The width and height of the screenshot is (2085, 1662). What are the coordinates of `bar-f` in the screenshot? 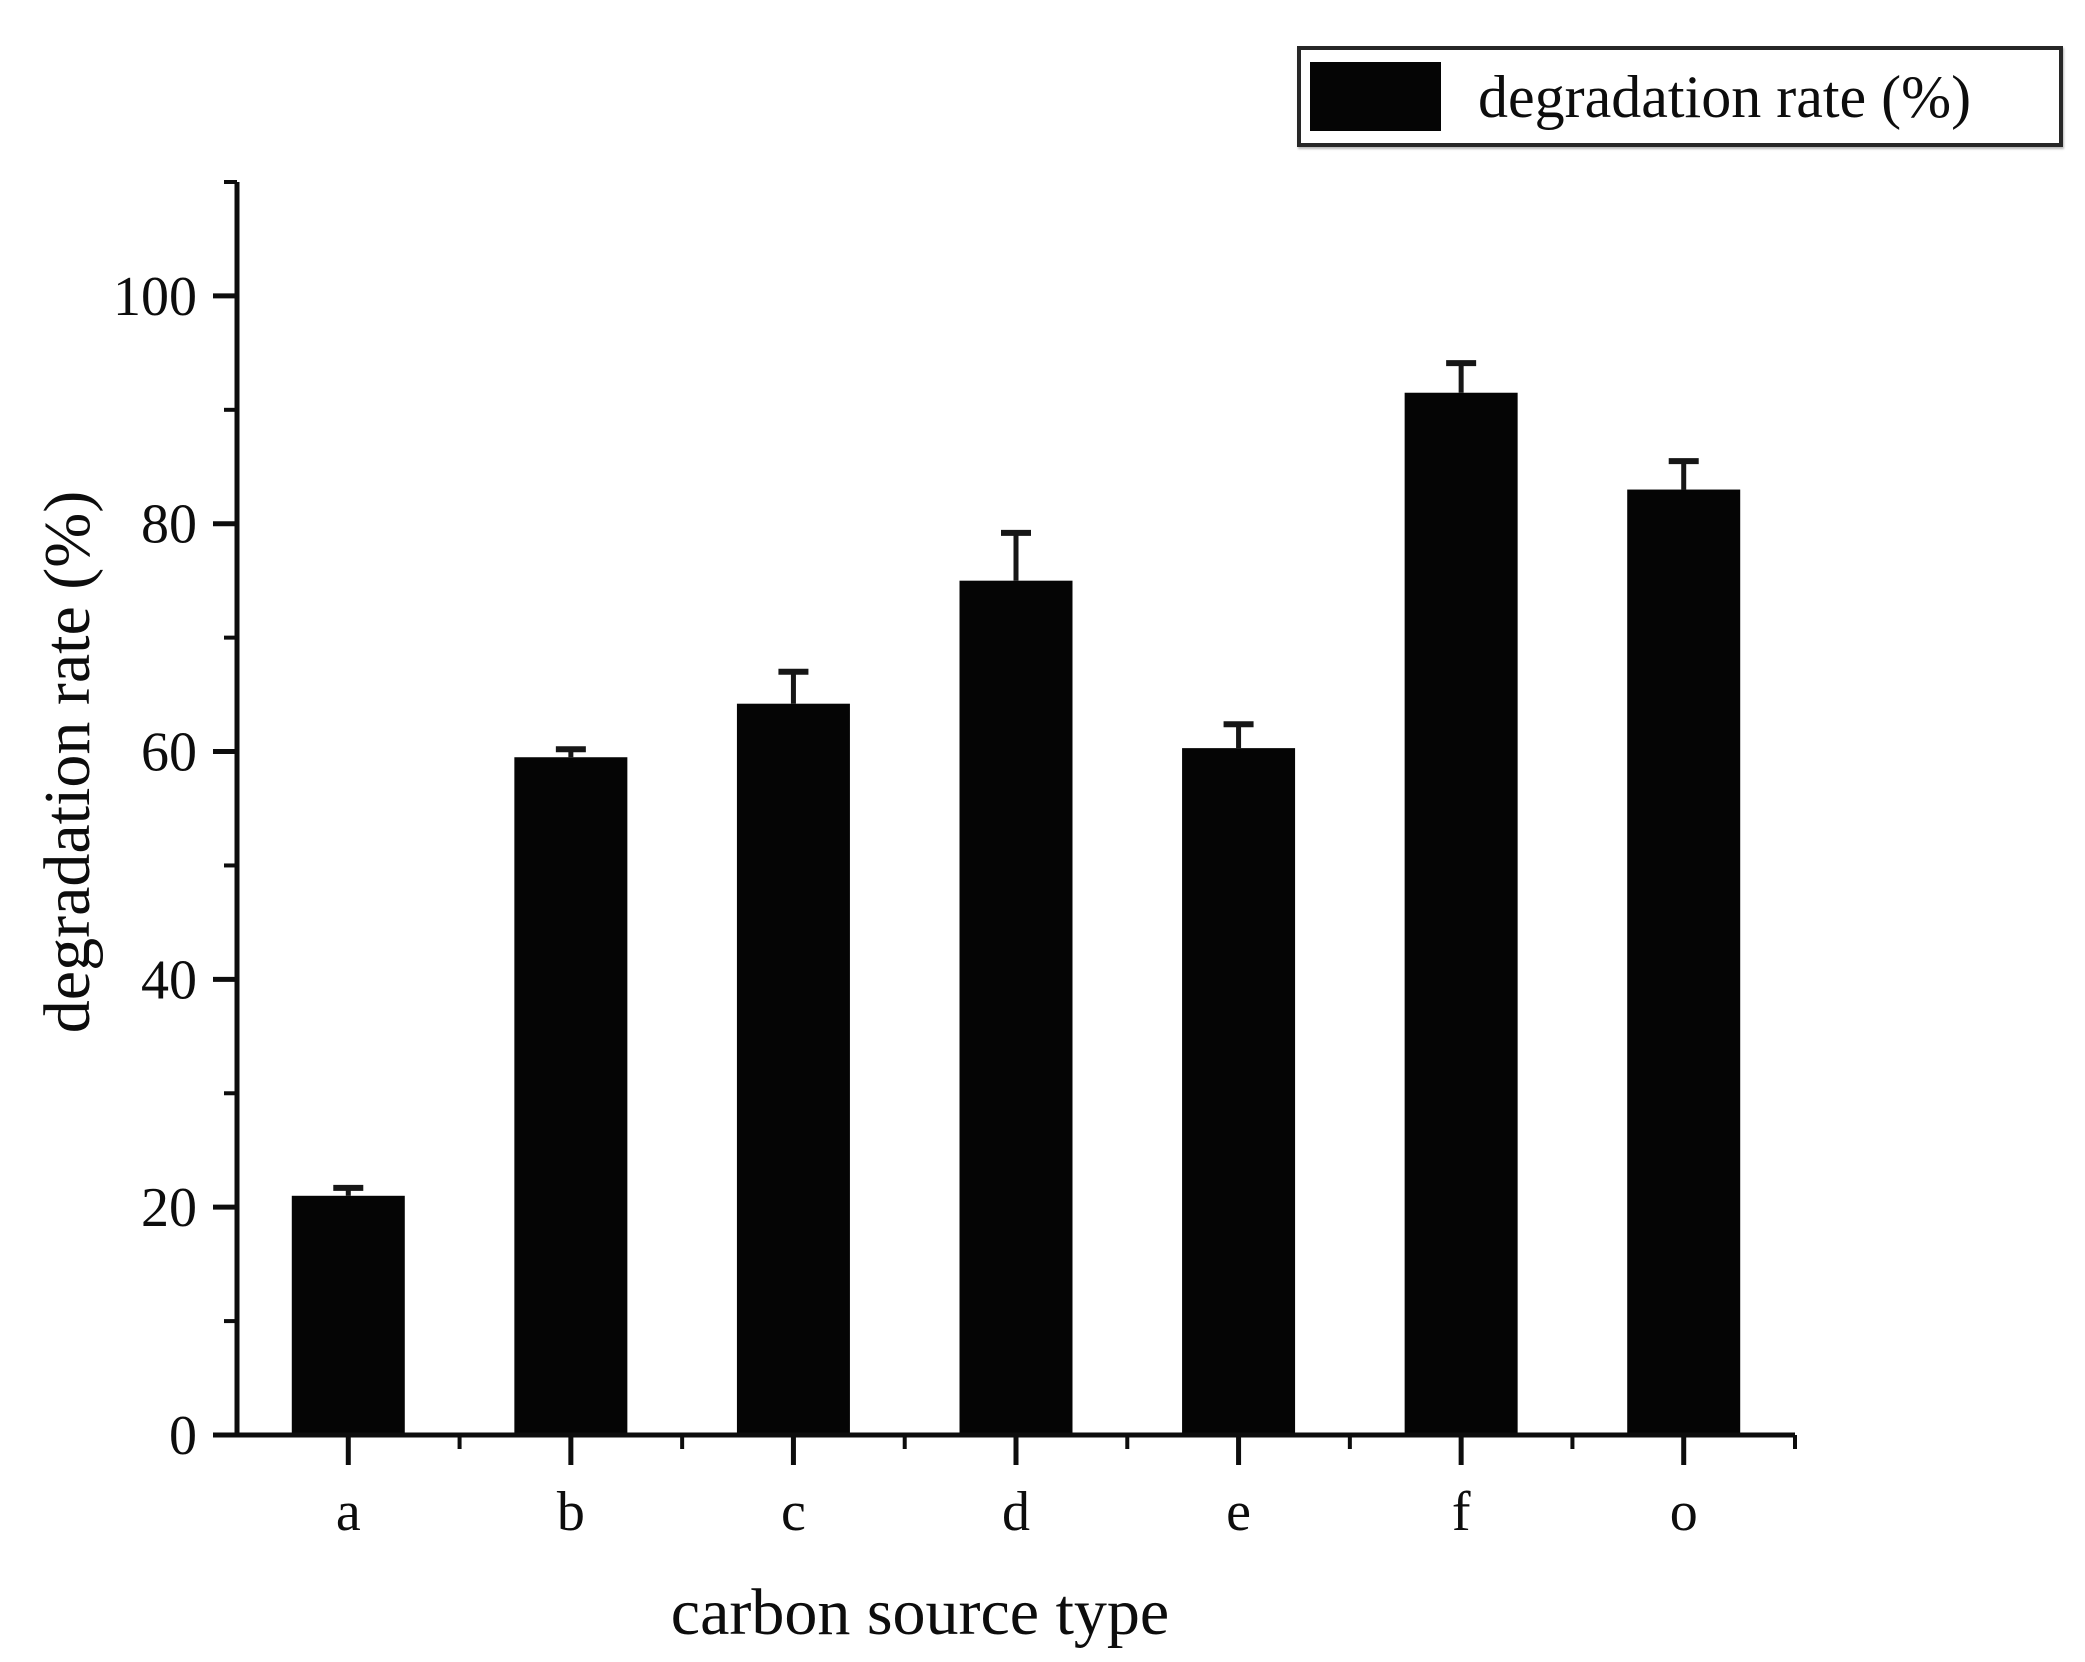 It's located at (1461, 913).